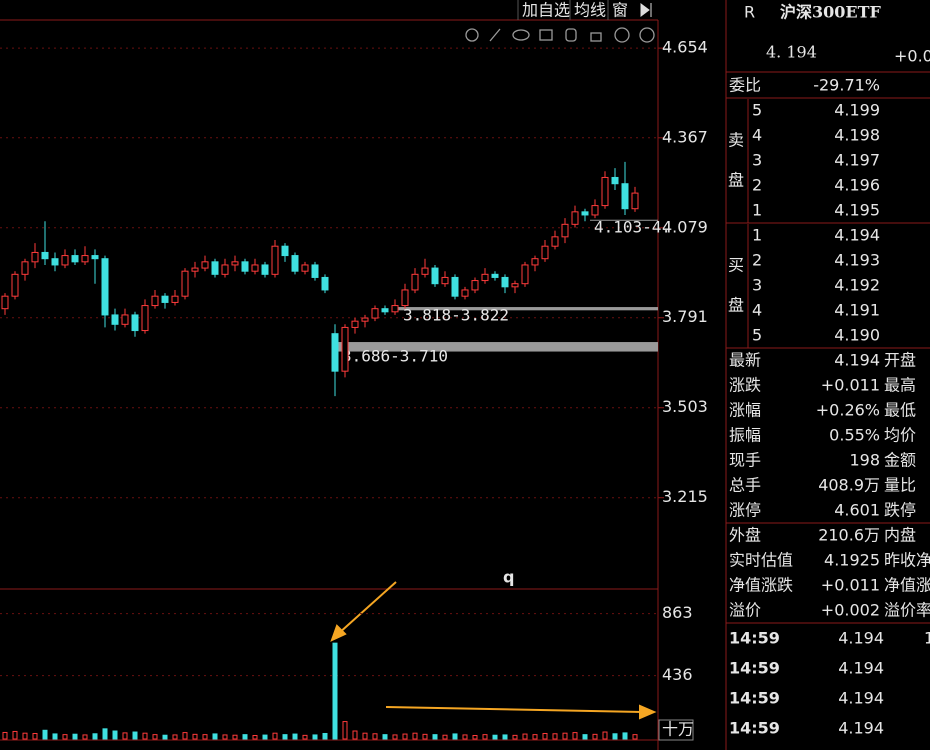 This screenshot has width=930, height=750. Describe the element at coordinates (646, 10) in the screenshot. I see `icon-expand` at that location.